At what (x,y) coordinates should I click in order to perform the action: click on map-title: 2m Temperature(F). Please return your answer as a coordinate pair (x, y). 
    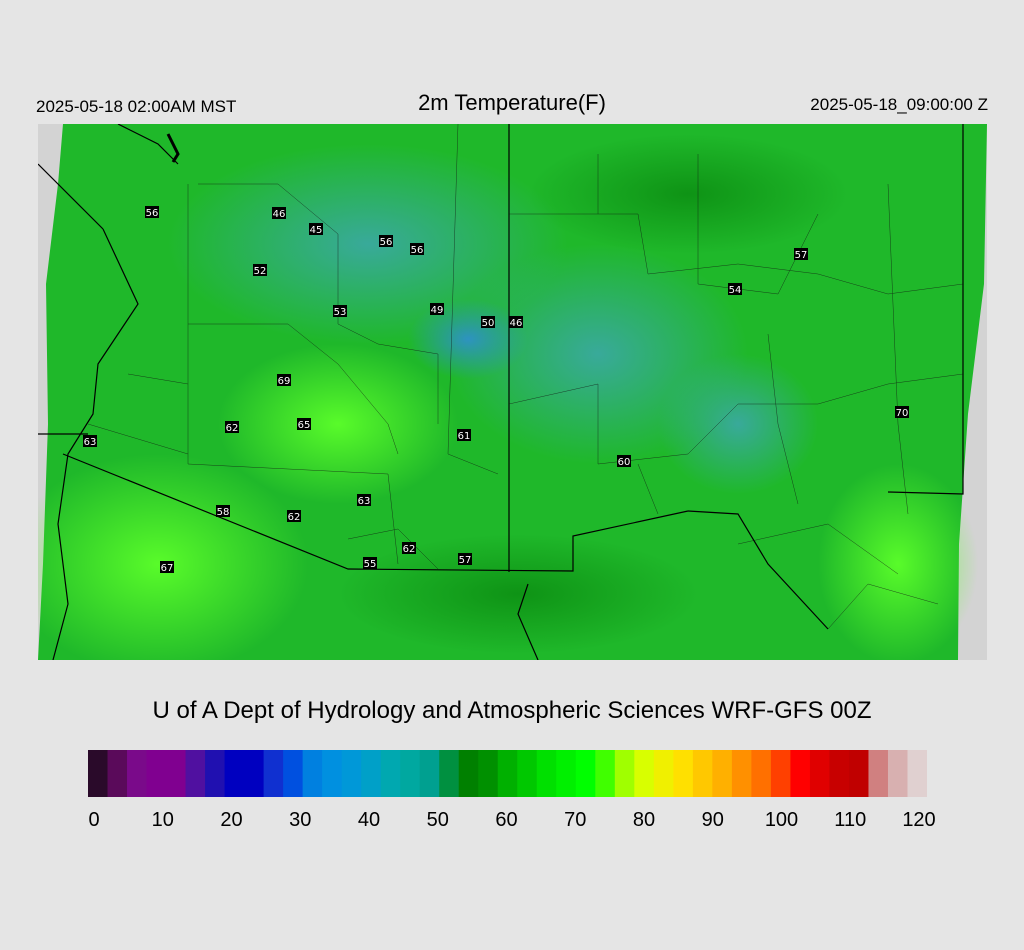
    Looking at the image, I should click on (512, 102).